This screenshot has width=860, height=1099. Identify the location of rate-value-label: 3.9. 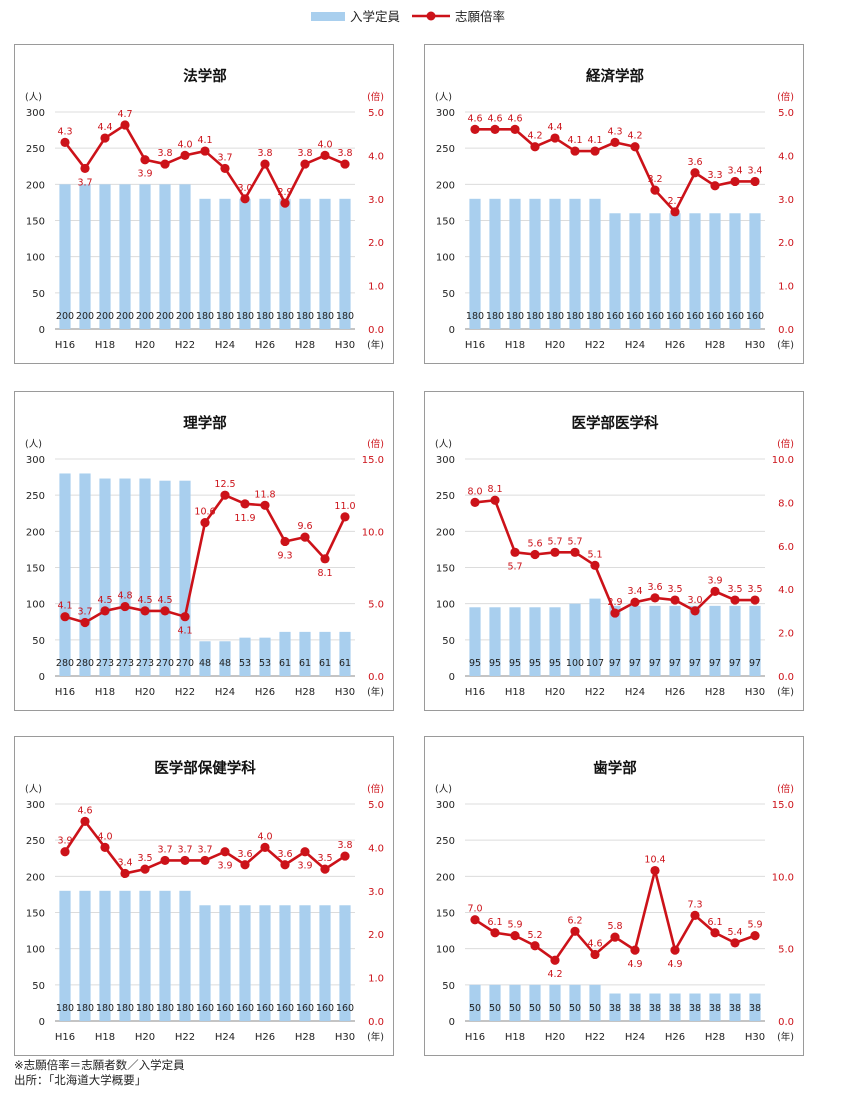
(64, 841).